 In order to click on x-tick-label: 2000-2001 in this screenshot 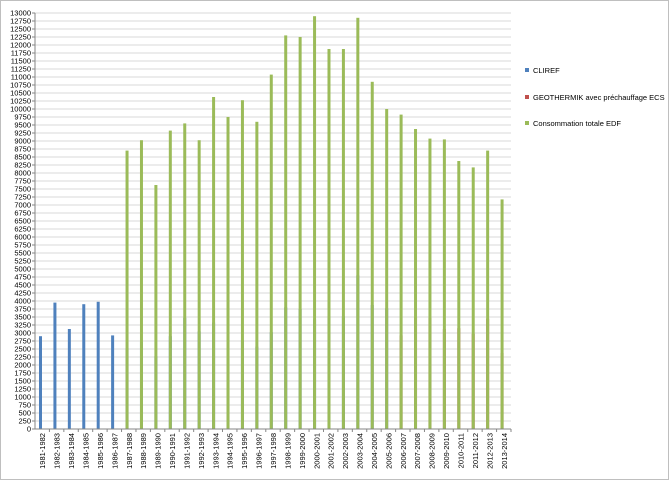, I will do `click(316, 451)`.